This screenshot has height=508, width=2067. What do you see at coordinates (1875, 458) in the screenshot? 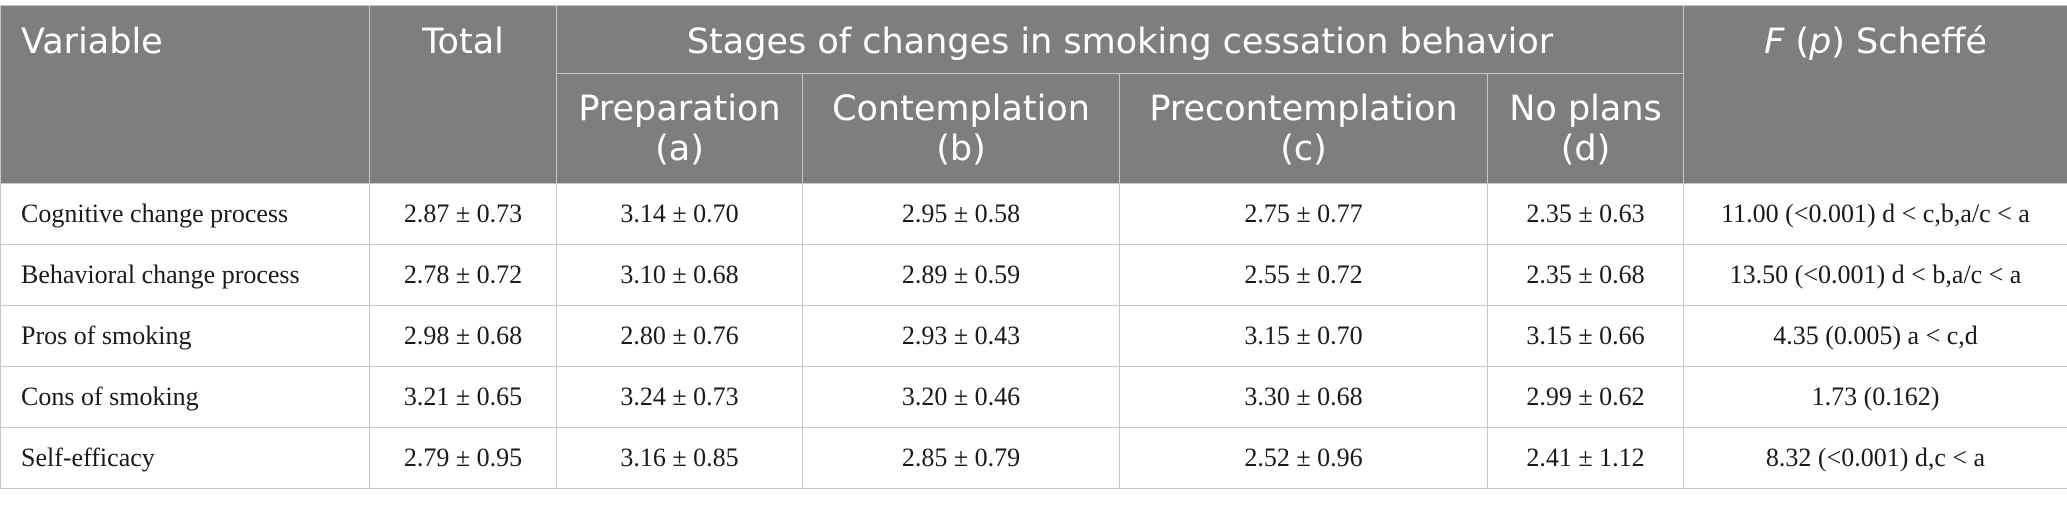
I see `cell-f-p-scheffe: 8.32 (<0.001) d,c < a` at bounding box center [1875, 458].